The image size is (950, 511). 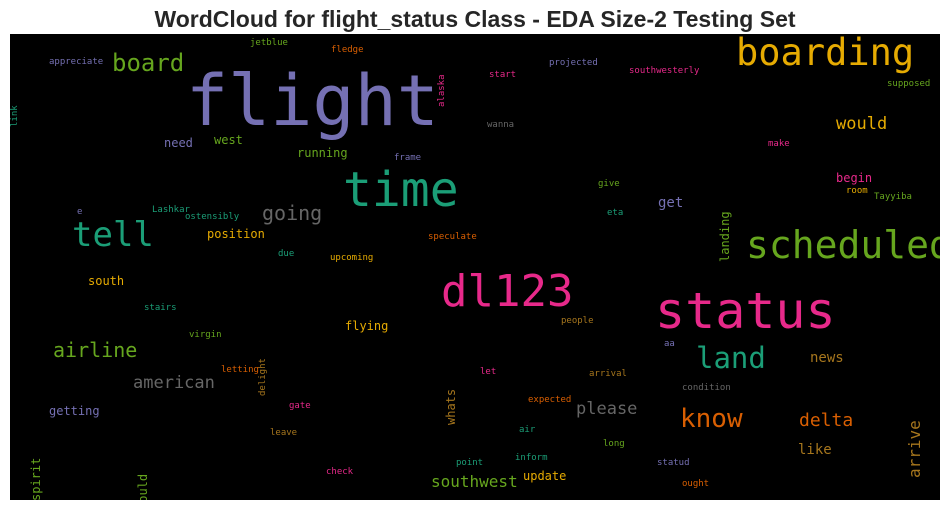 I want to click on cloud-word: boarding, so click(x=825, y=54).